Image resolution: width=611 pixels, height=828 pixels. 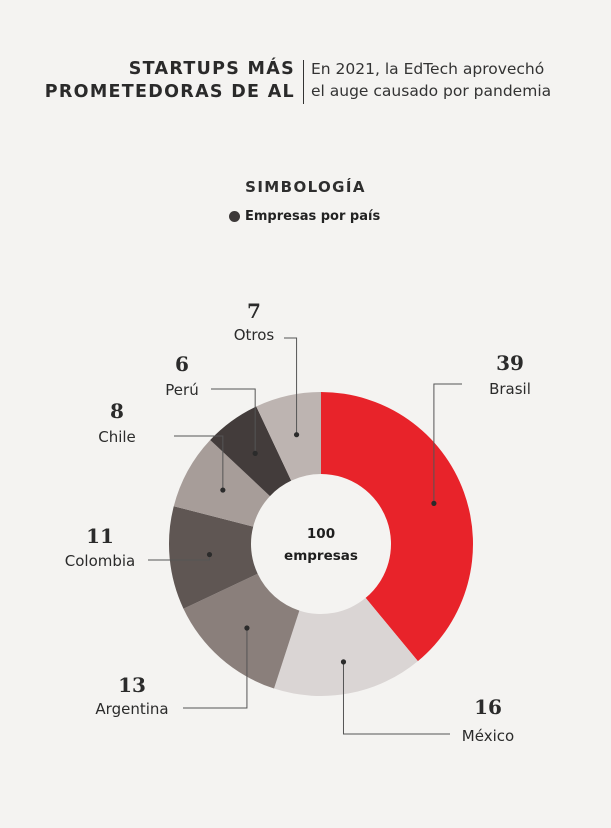 I want to click on leader-dot-colombia, so click(x=209, y=554).